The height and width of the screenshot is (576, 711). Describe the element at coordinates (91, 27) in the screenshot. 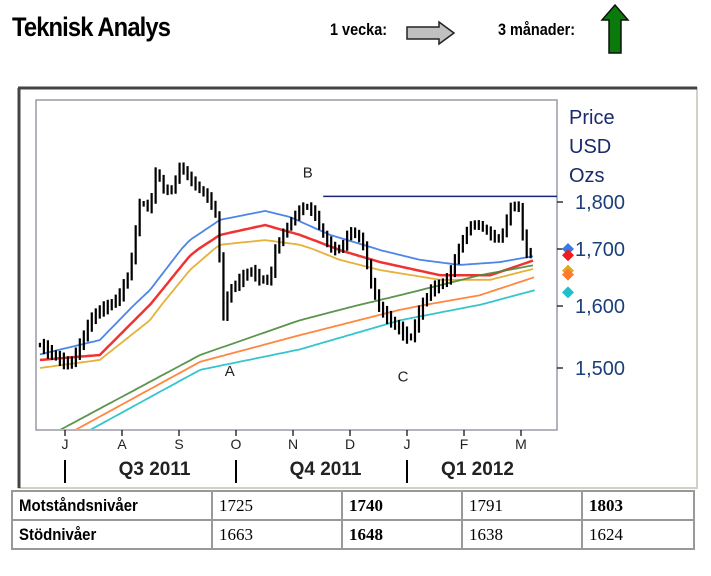

I see `page-title: Teknisk Analys` at that location.